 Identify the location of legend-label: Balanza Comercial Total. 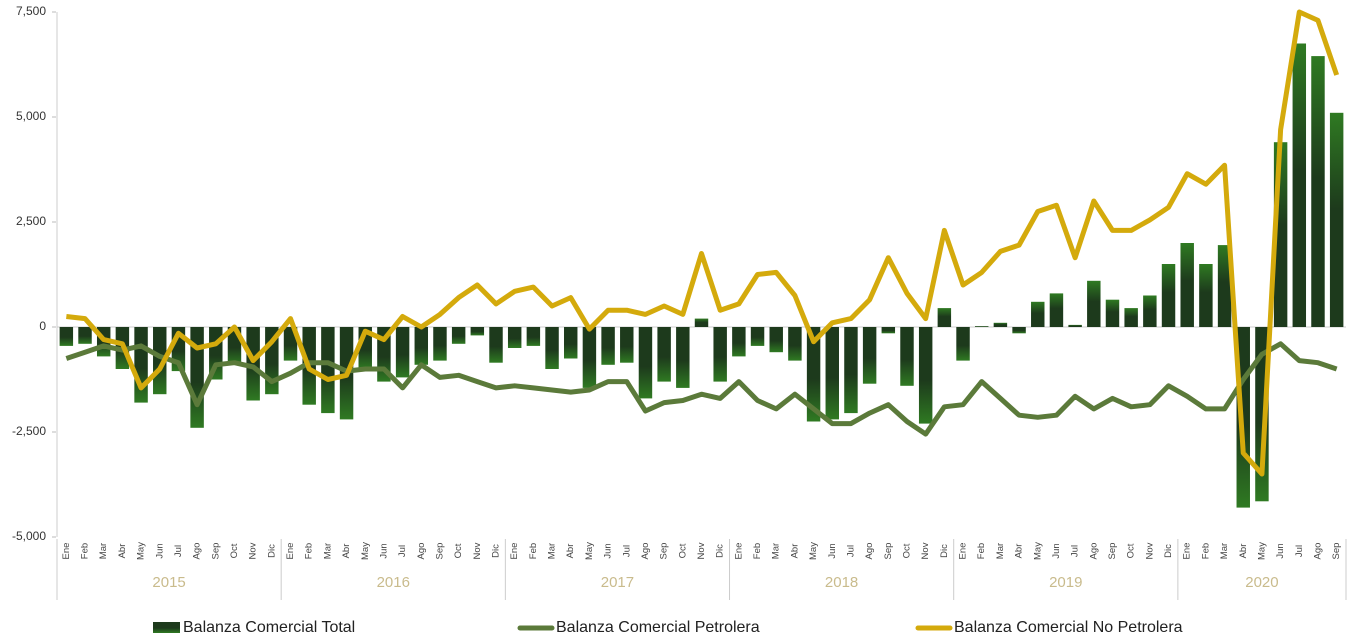
(269, 627).